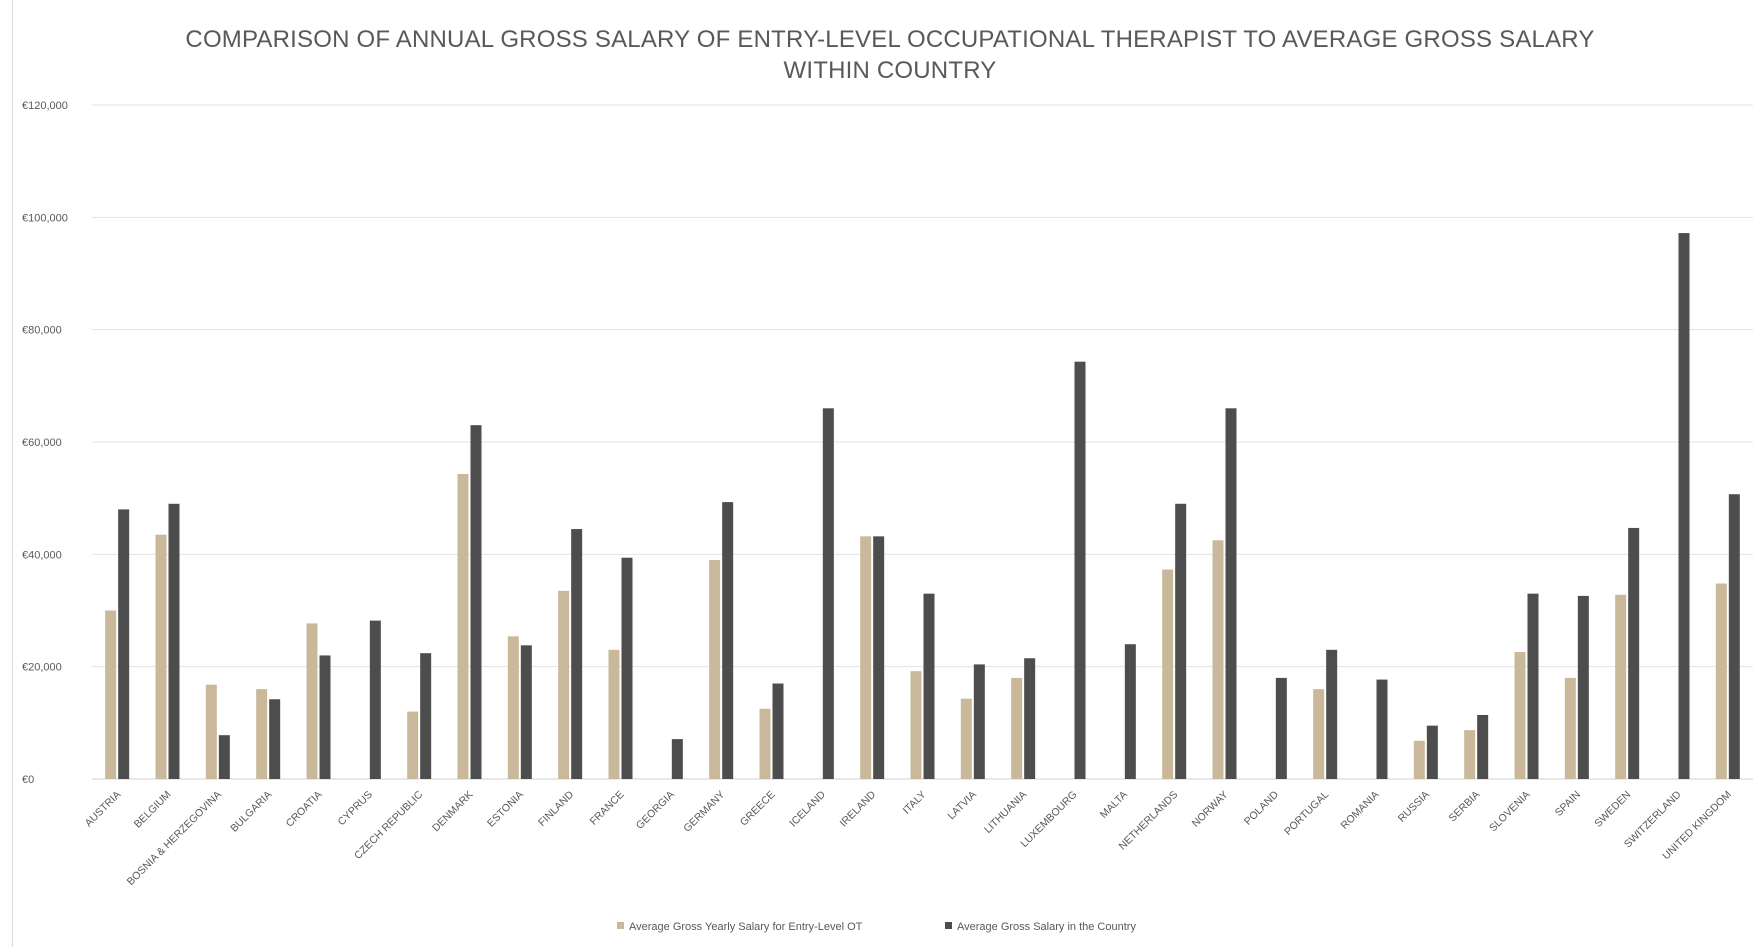  What do you see at coordinates (879, 657) in the screenshot?
I see `bar-ireland-country-average` at bounding box center [879, 657].